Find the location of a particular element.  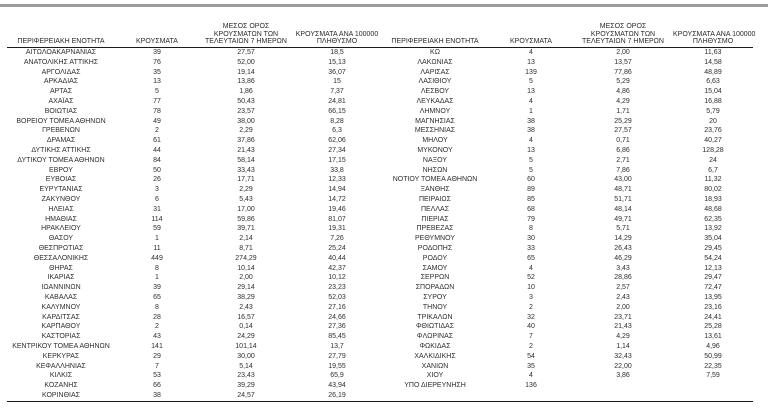

header-avg7-line1: ΜΕΣΟΣ ΟΡΟΣ is located at coordinates (623, 27).